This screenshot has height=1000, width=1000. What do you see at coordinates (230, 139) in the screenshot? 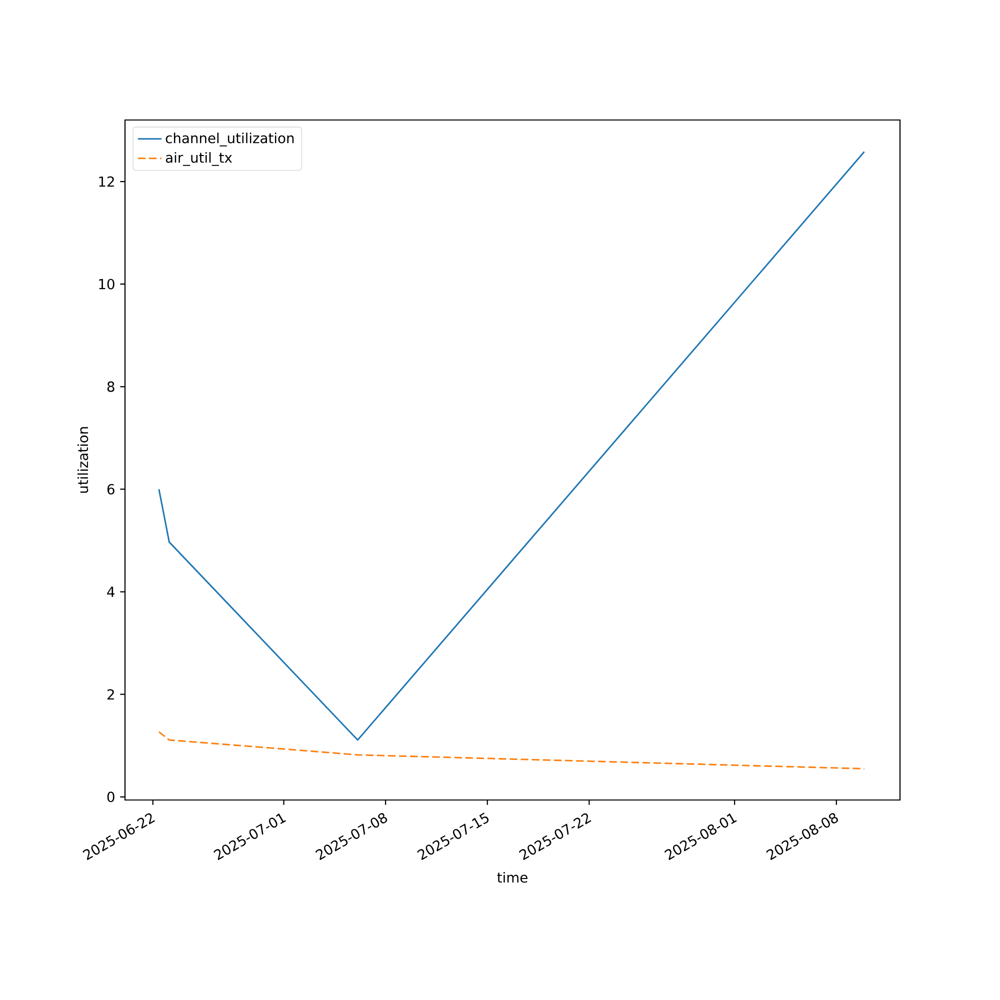
I see `legend-label: channel_utilization` at bounding box center [230, 139].